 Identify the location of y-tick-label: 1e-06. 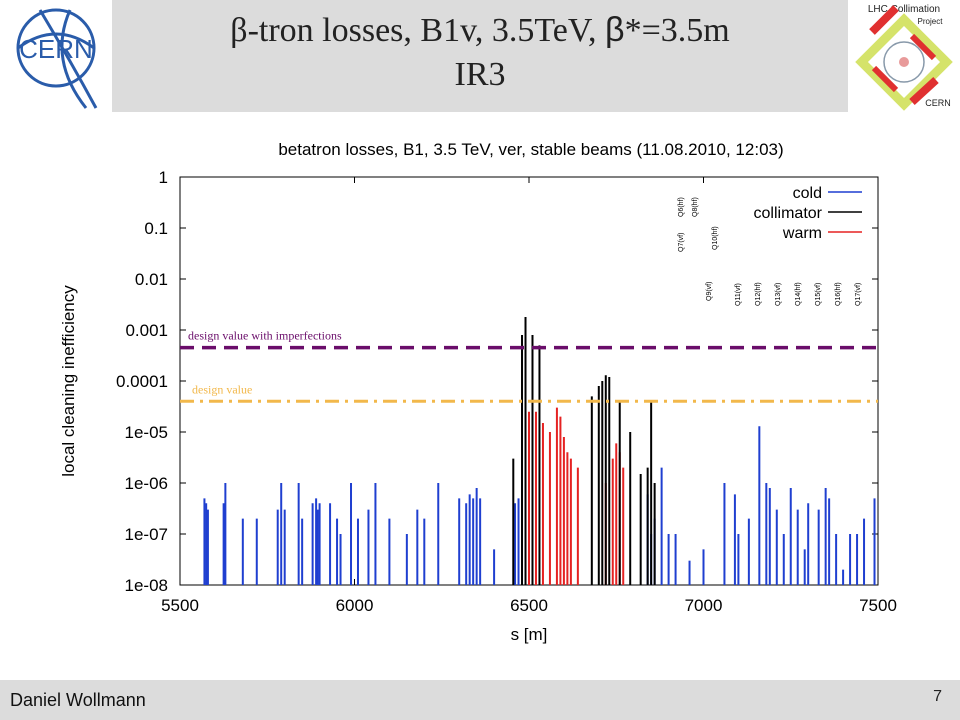
(146, 483).